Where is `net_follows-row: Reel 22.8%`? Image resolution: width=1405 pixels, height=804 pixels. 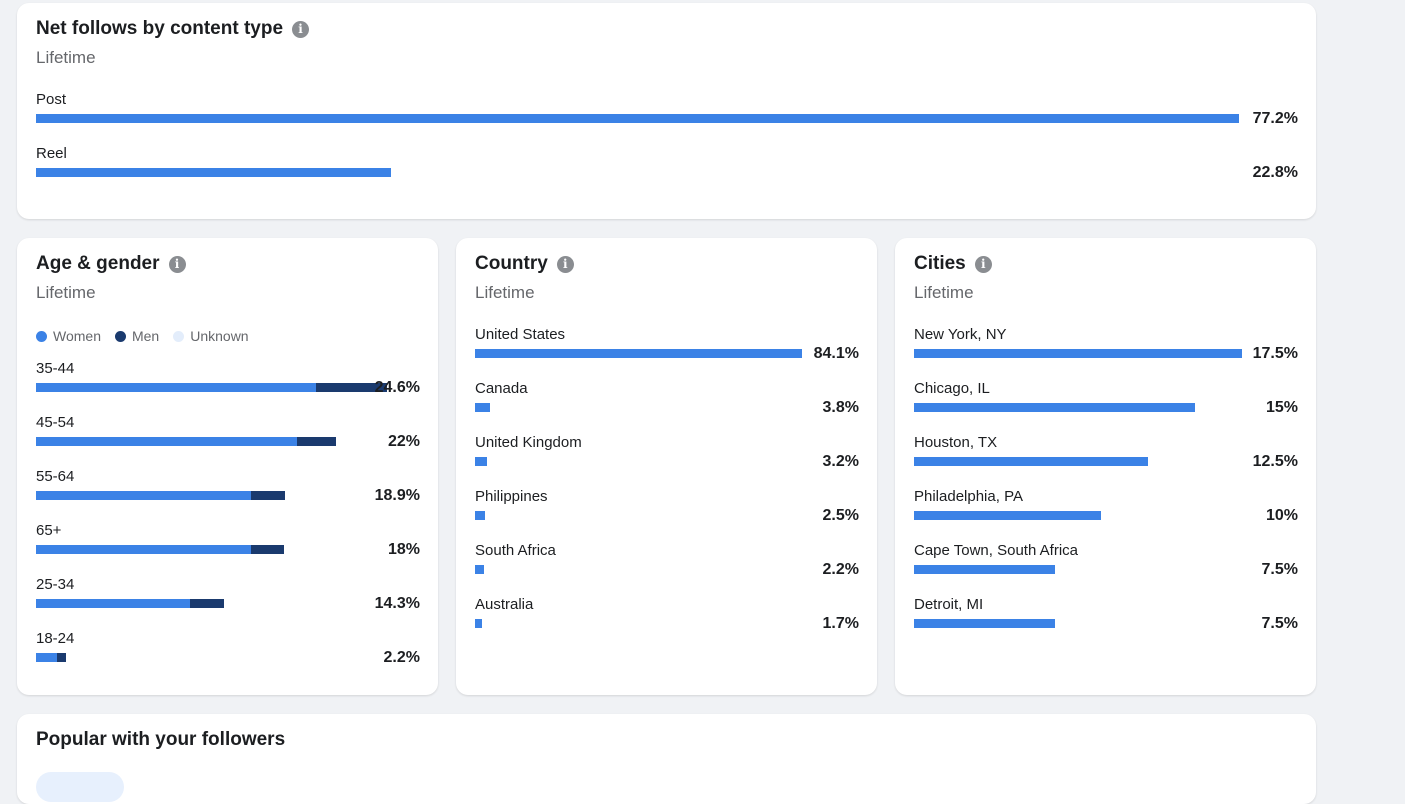
net_follows-row: Reel 22.8% is located at coordinates (667, 172).